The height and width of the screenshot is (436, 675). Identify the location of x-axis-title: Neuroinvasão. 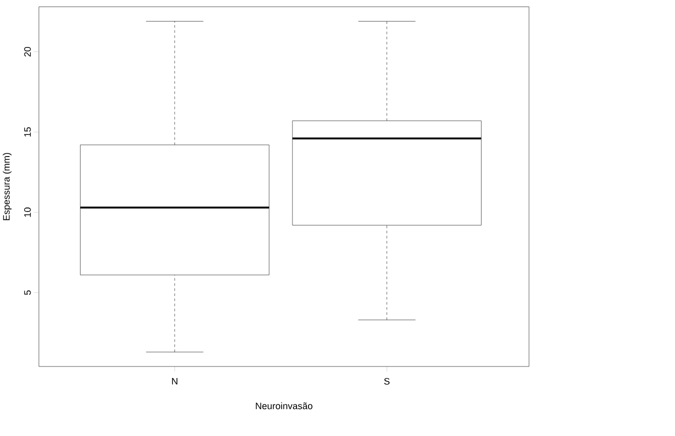
(284, 406).